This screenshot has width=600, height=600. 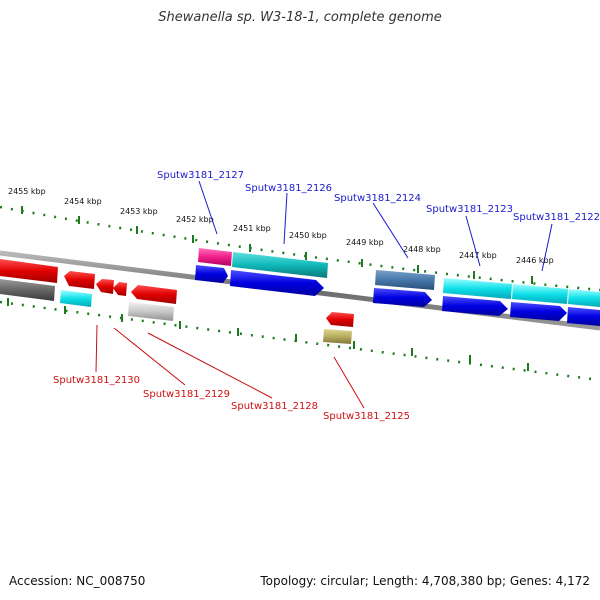 I want to click on reverse-callouts, so click(x=230, y=366).